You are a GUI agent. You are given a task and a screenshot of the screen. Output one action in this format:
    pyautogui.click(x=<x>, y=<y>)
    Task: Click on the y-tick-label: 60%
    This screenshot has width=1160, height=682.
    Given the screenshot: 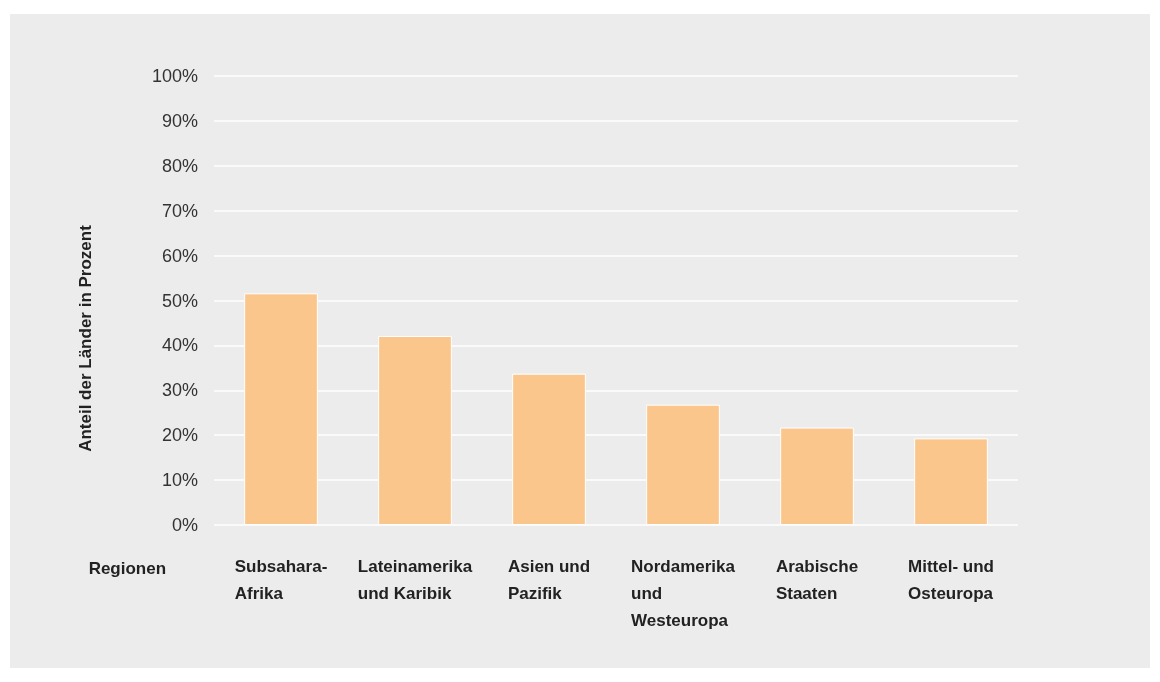 What is the action you would take?
    pyautogui.click(x=179, y=255)
    